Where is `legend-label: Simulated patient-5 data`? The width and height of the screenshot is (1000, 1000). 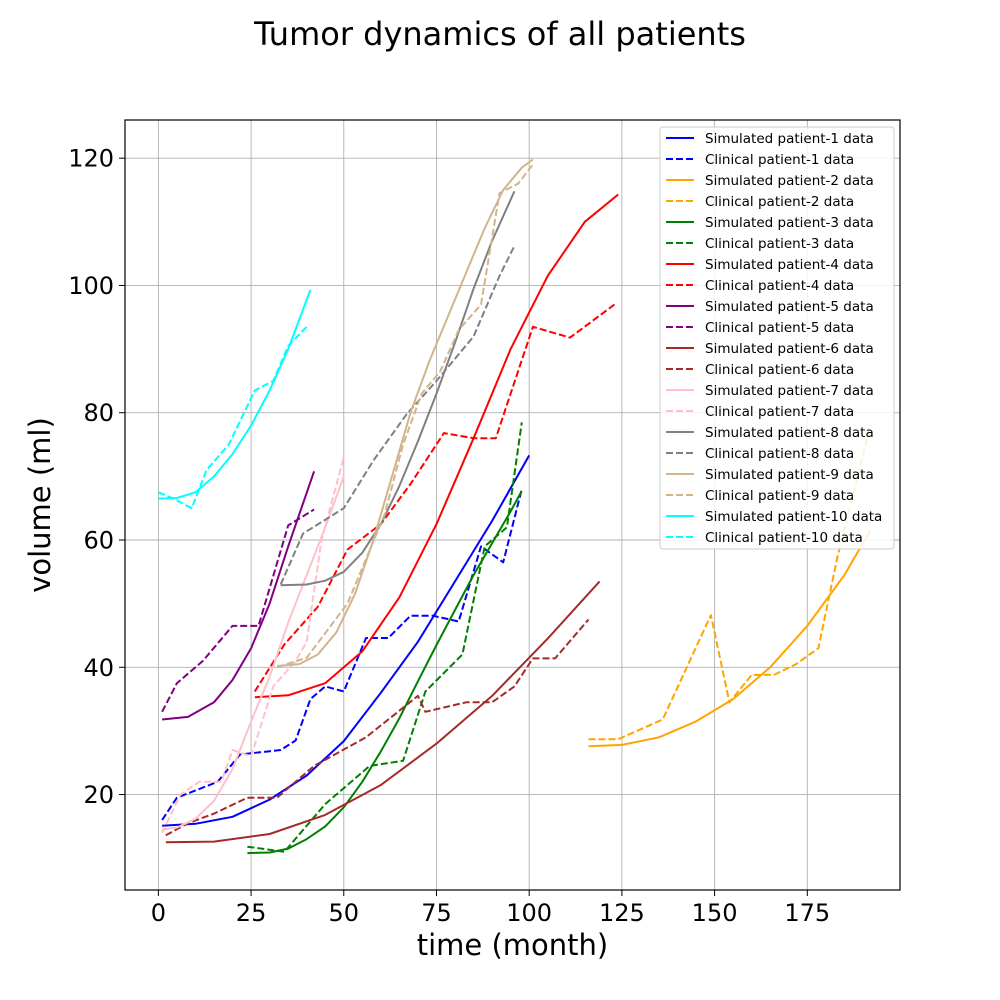
legend-label: Simulated patient-5 data is located at coordinates (789, 307).